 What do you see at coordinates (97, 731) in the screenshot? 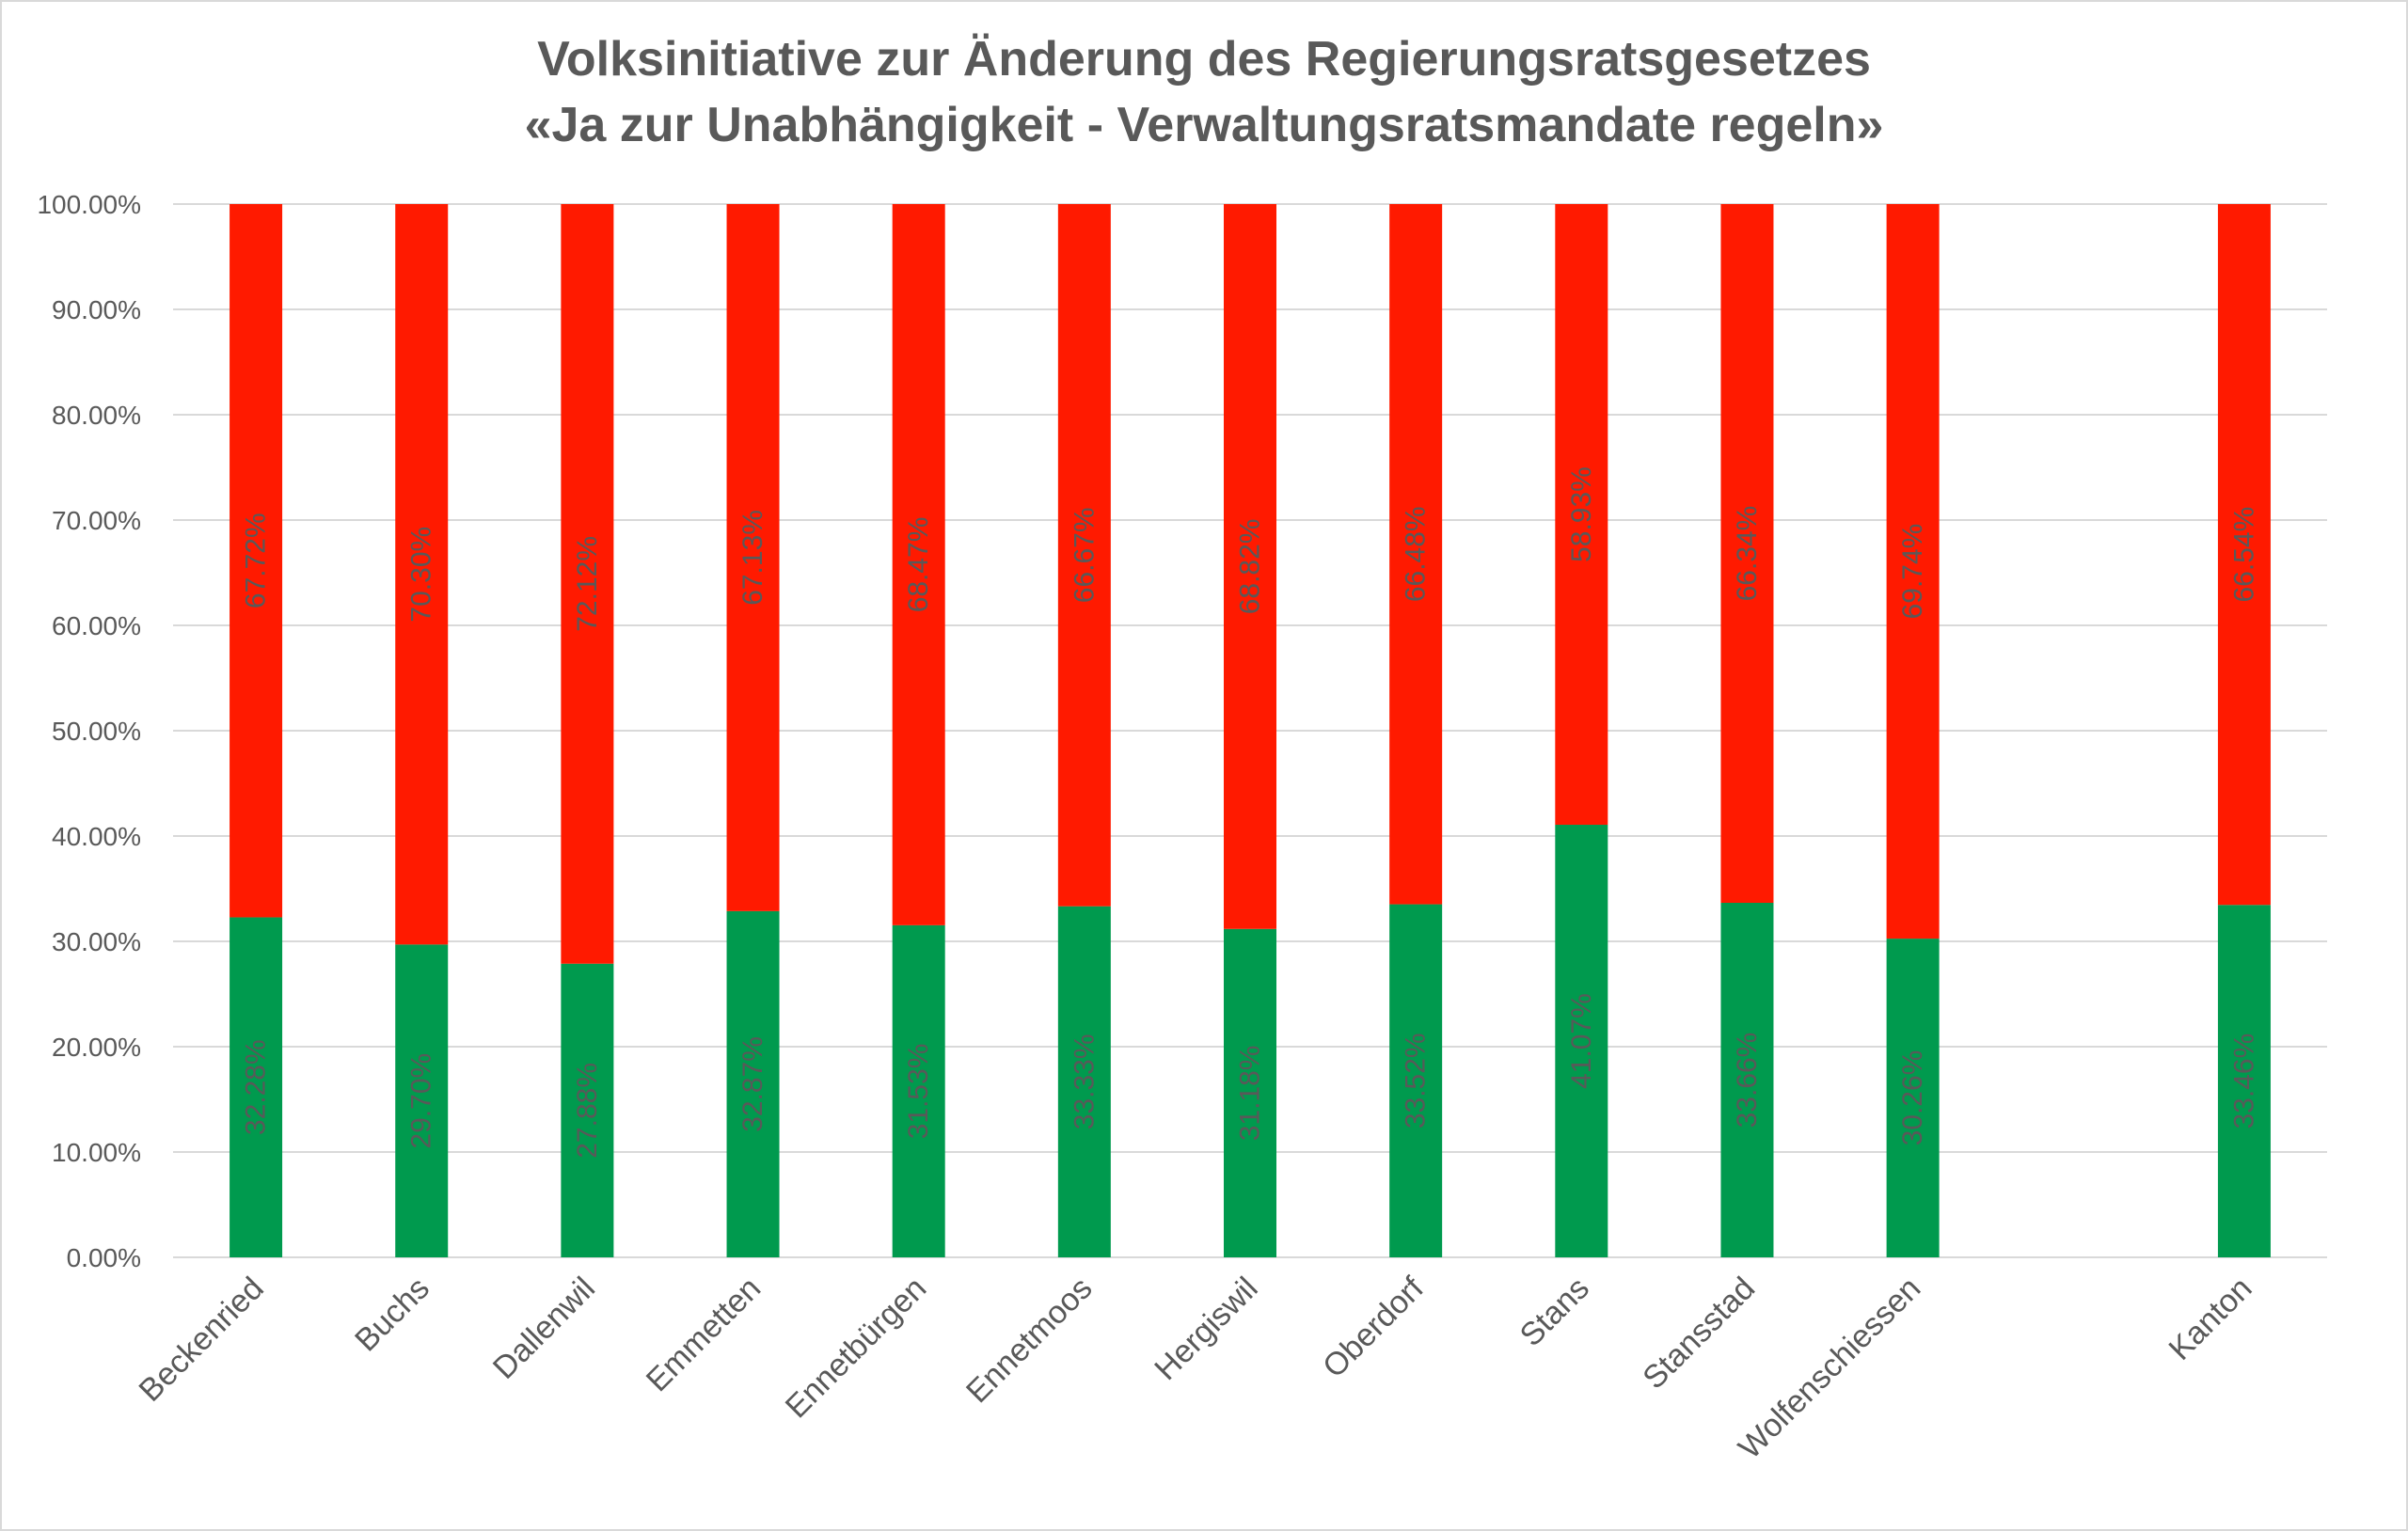
I see `y-tick-label: 50.00%` at bounding box center [97, 731].